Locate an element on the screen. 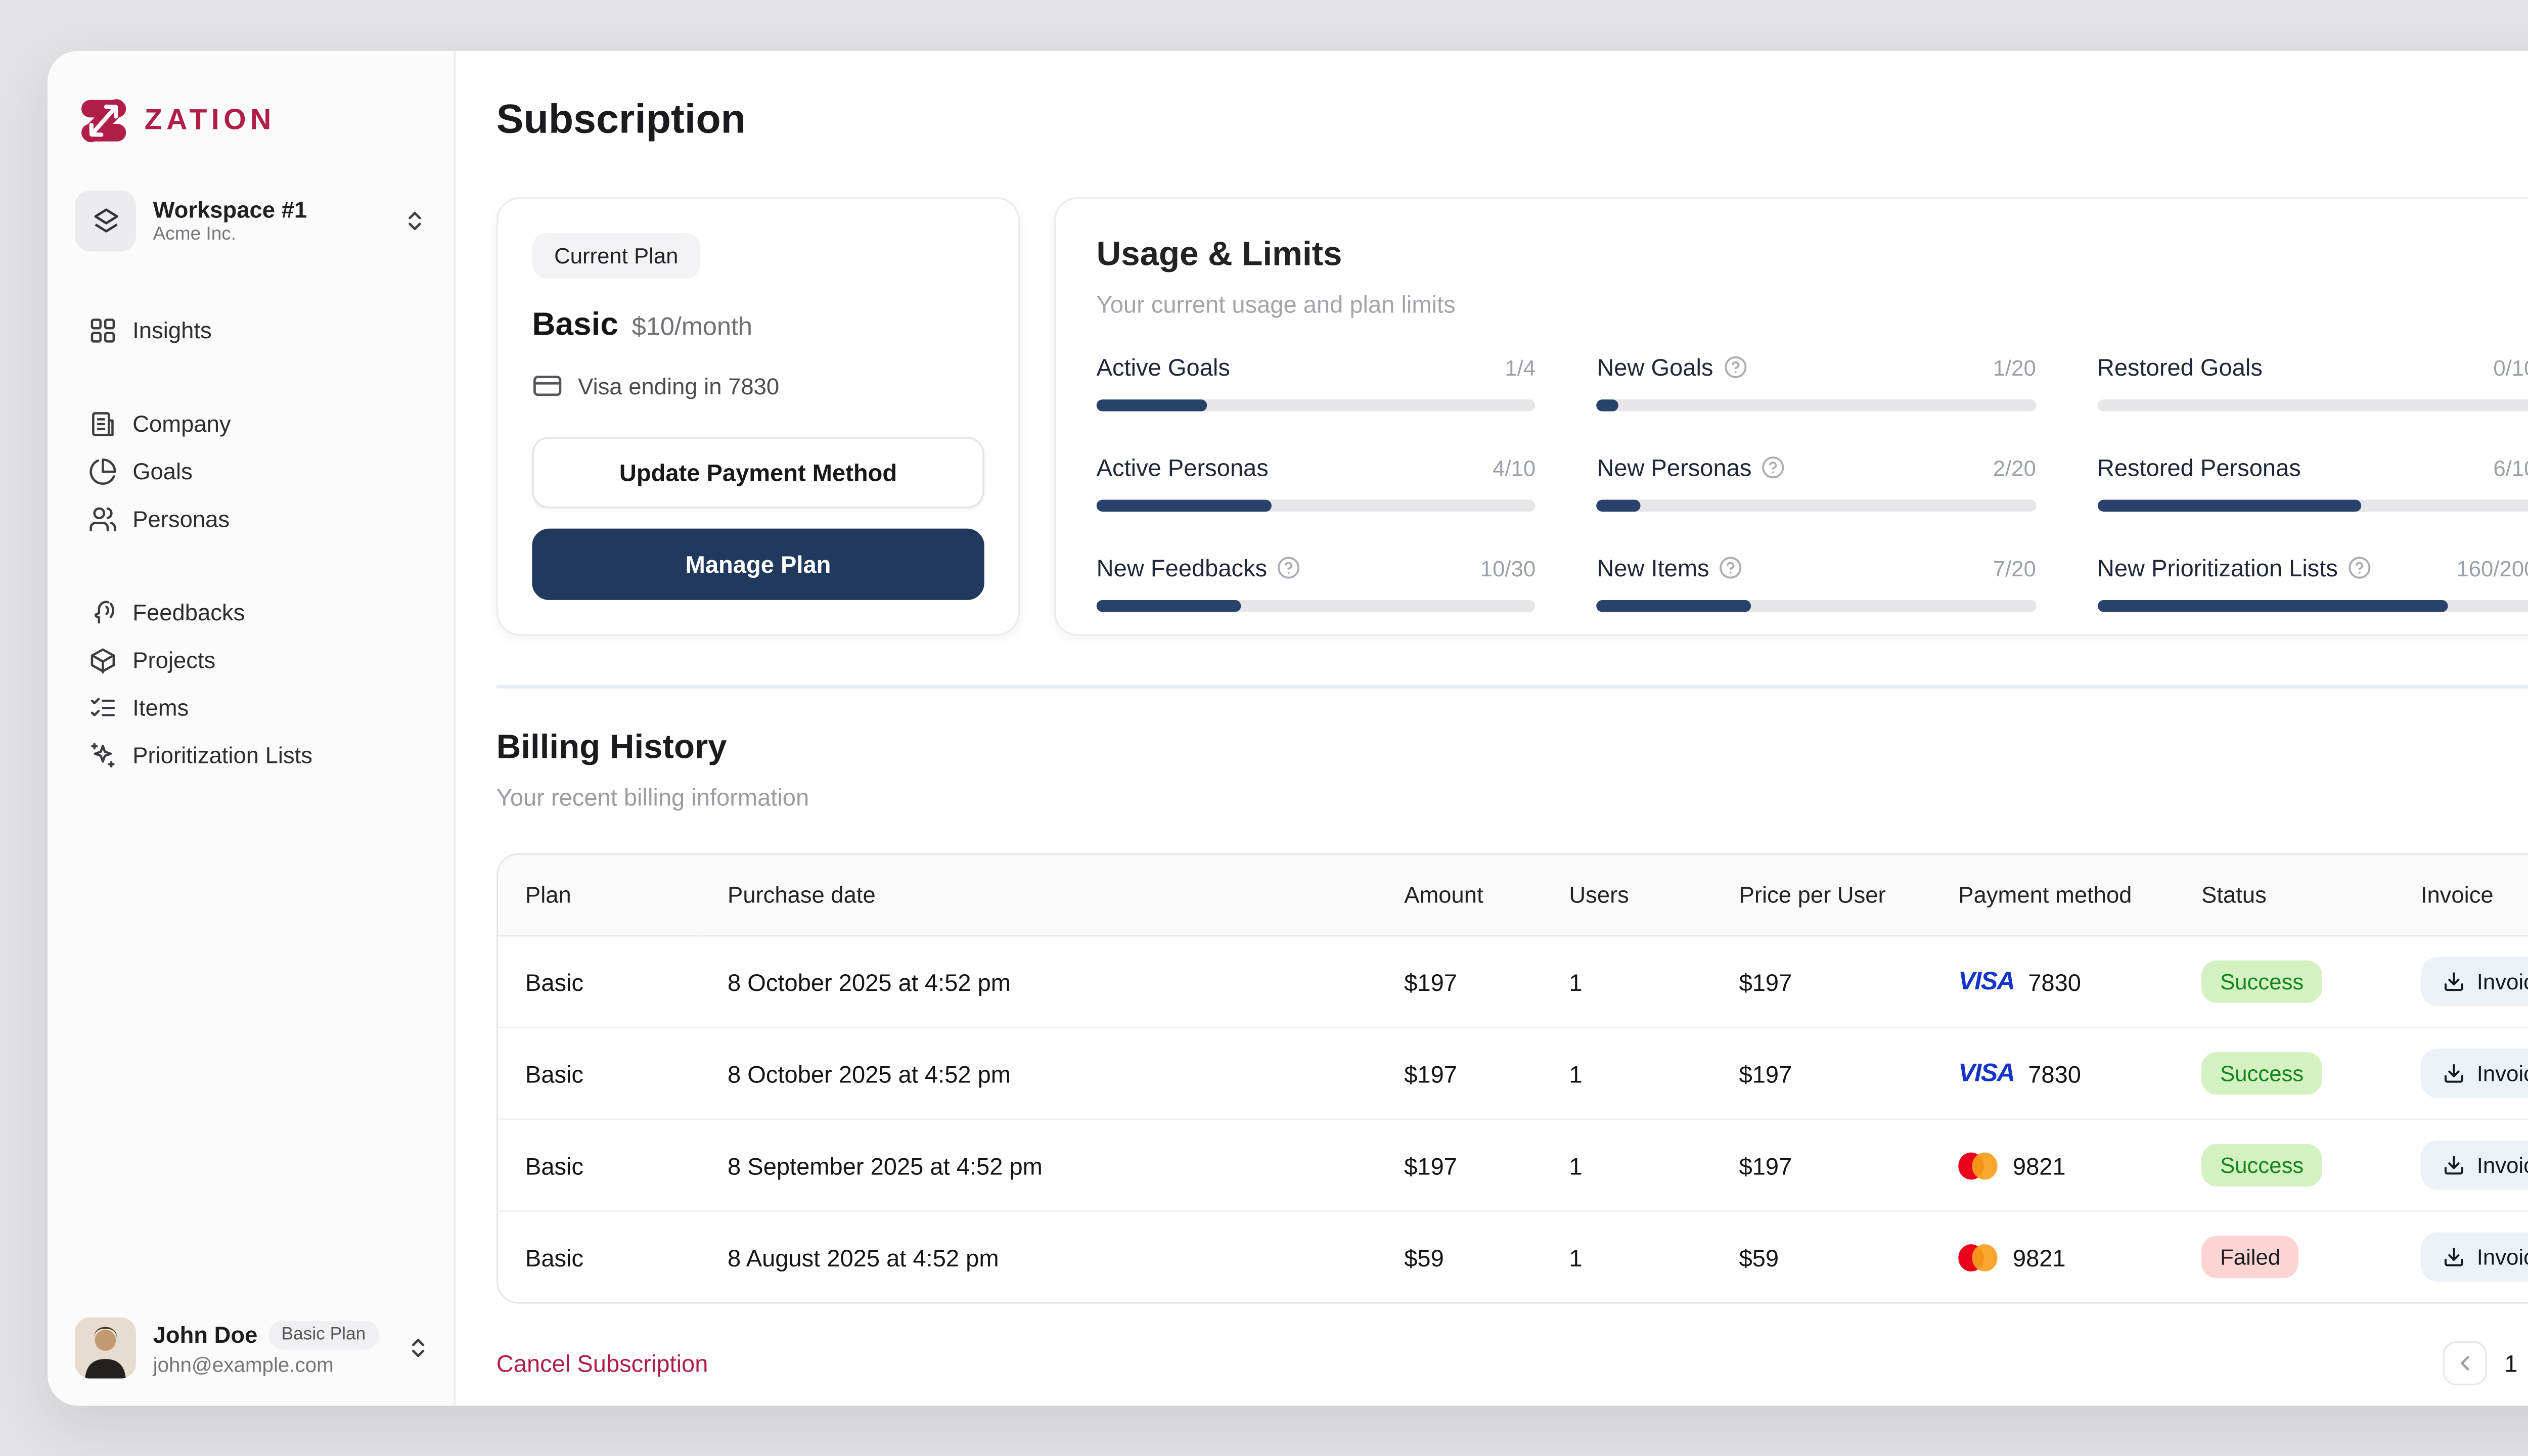 Image resolution: width=2528 pixels, height=1456 pixels. cell-price-per-user: $197 is located at coordinates (1821, 981).